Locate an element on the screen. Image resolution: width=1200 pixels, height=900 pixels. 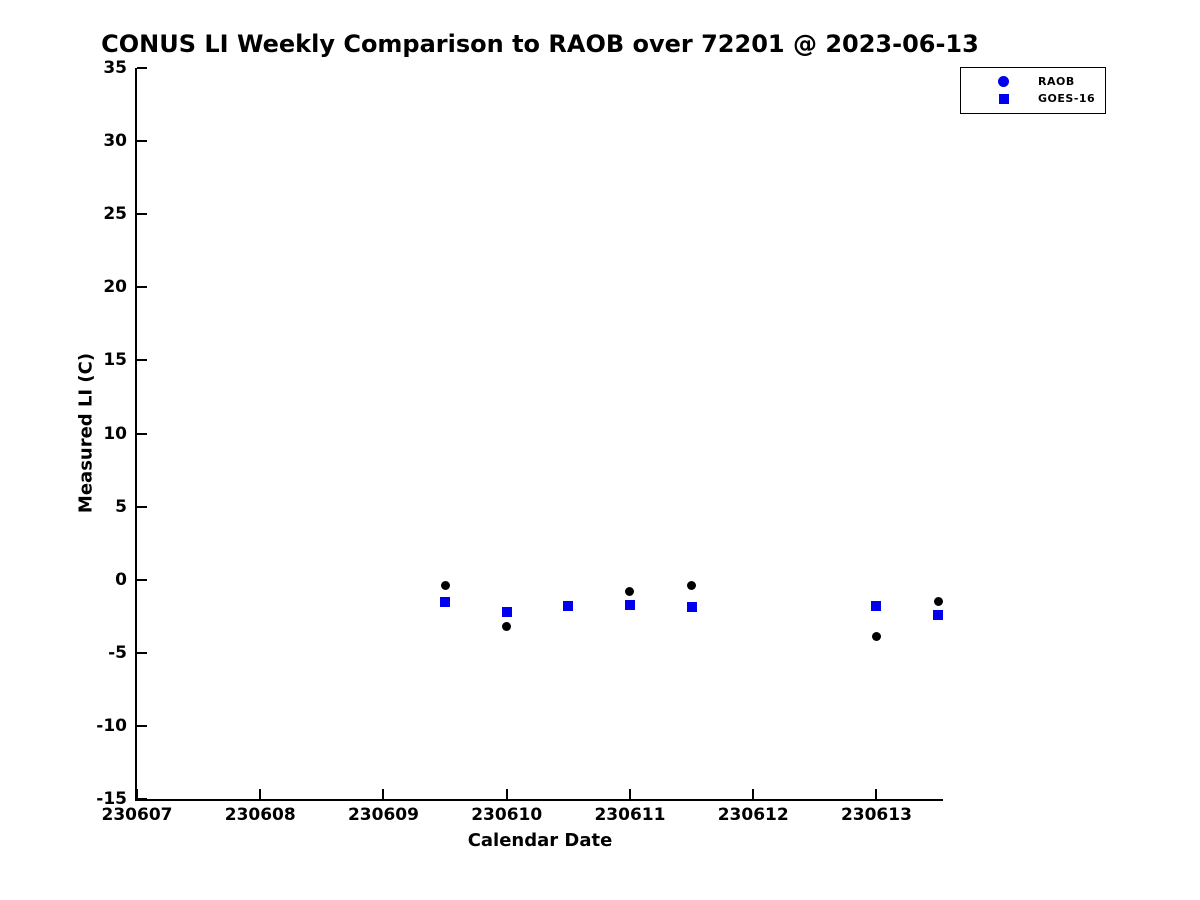
x-tick-label: 230611 is located at coordinates (630, 815).